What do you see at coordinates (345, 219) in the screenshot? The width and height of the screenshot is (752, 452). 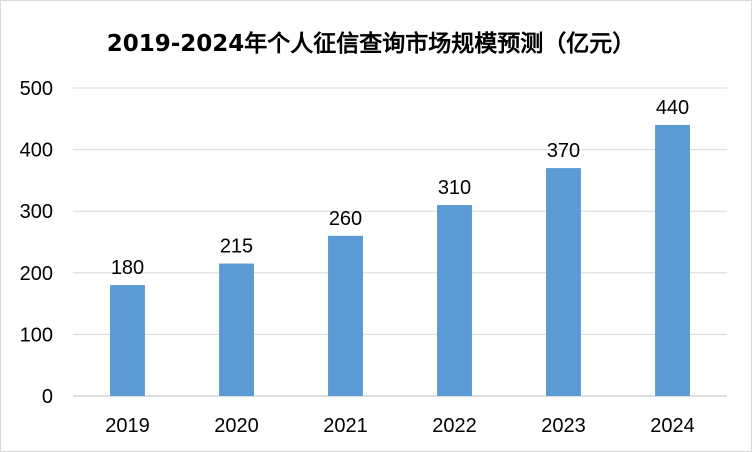 I see `data-label: 260` at bounding box center [345, 219].